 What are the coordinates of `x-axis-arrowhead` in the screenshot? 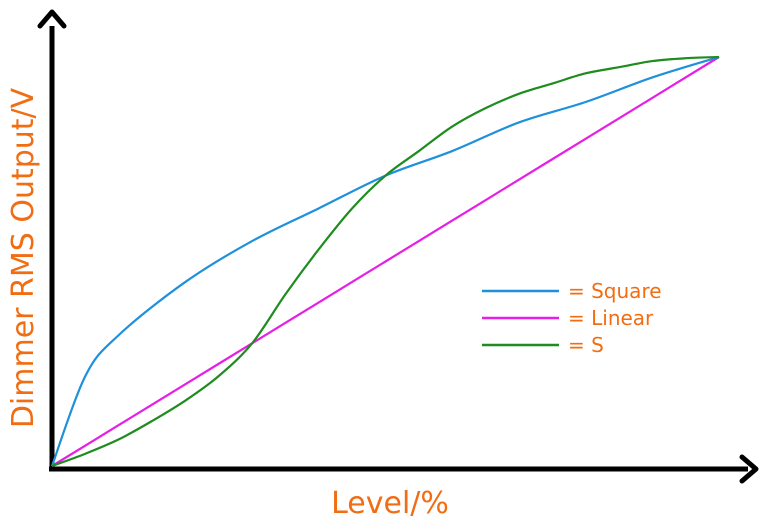 It's located at (749, 469).